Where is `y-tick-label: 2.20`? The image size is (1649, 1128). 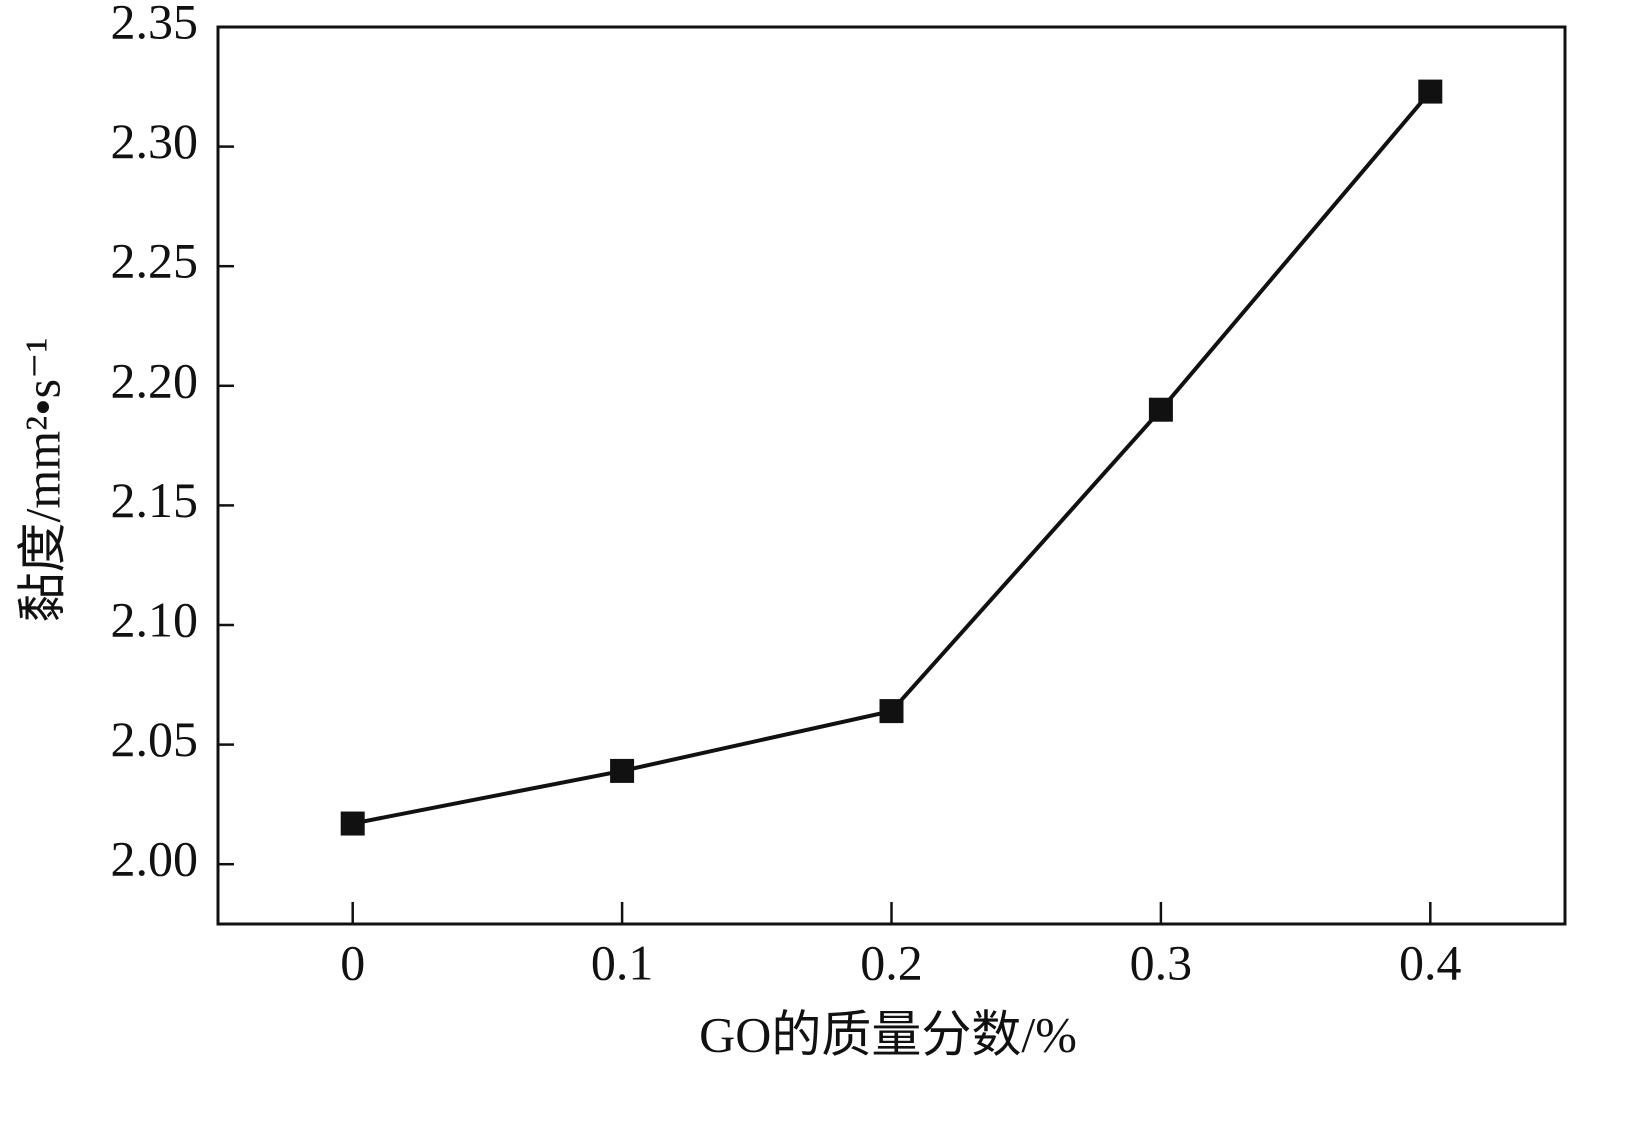
y-tick-label: 2.20 is located at coordinates (155, 380).